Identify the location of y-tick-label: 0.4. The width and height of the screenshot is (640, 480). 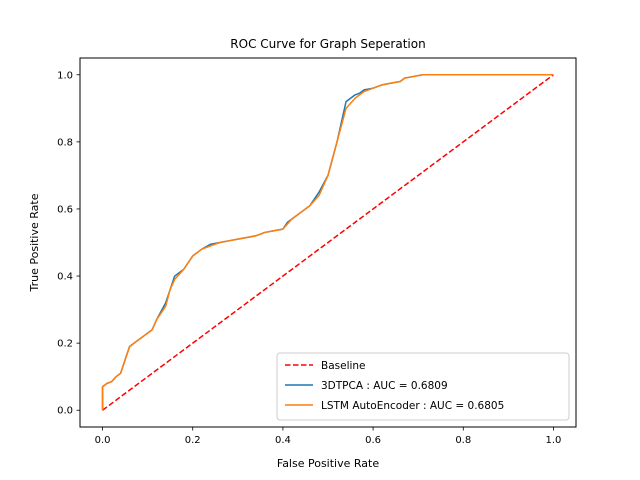
(65, 277).